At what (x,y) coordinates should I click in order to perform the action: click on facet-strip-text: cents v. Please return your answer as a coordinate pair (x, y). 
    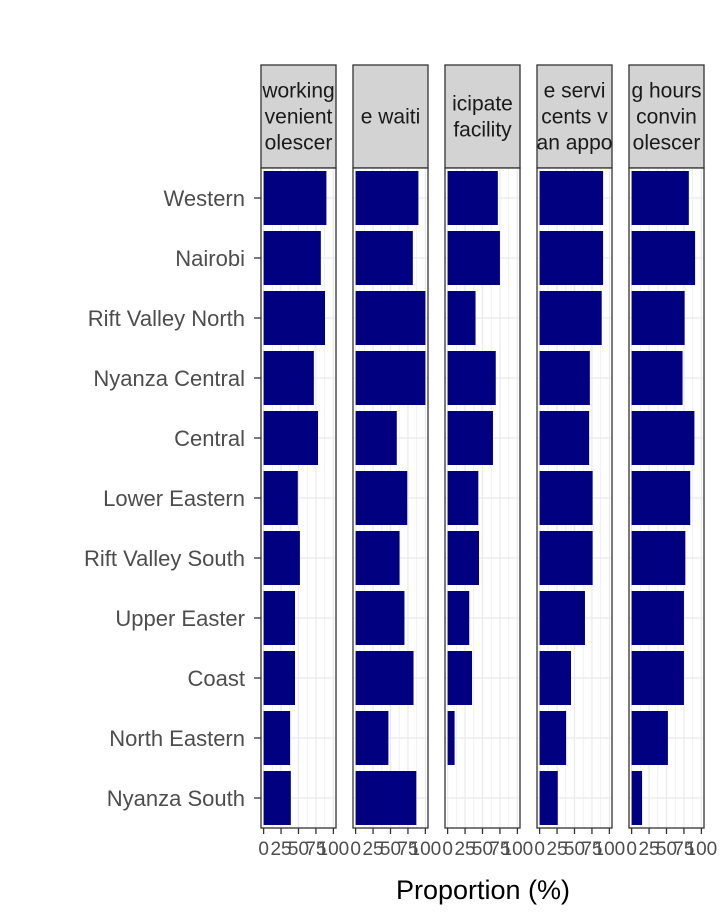
    Looking at the image, I should click on (574, 117).